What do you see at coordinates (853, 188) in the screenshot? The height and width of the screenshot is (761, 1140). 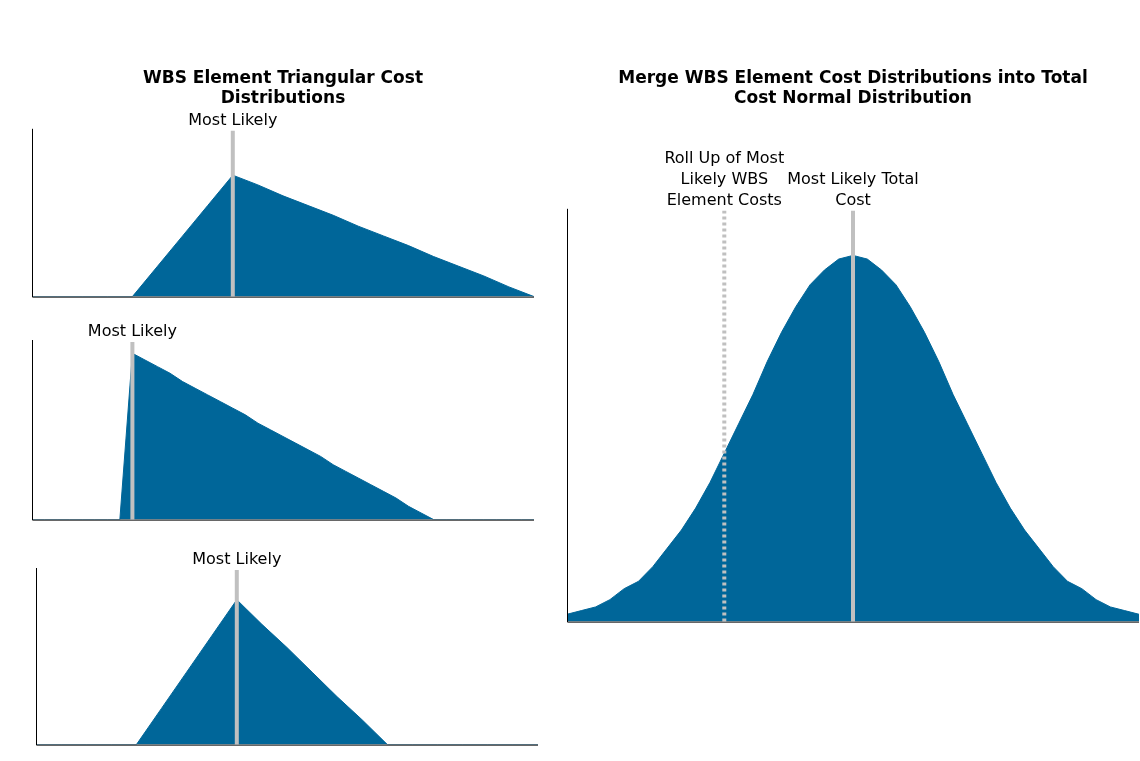 I see `text: Most Likely Total Cost` at bounding box center [853, 188].